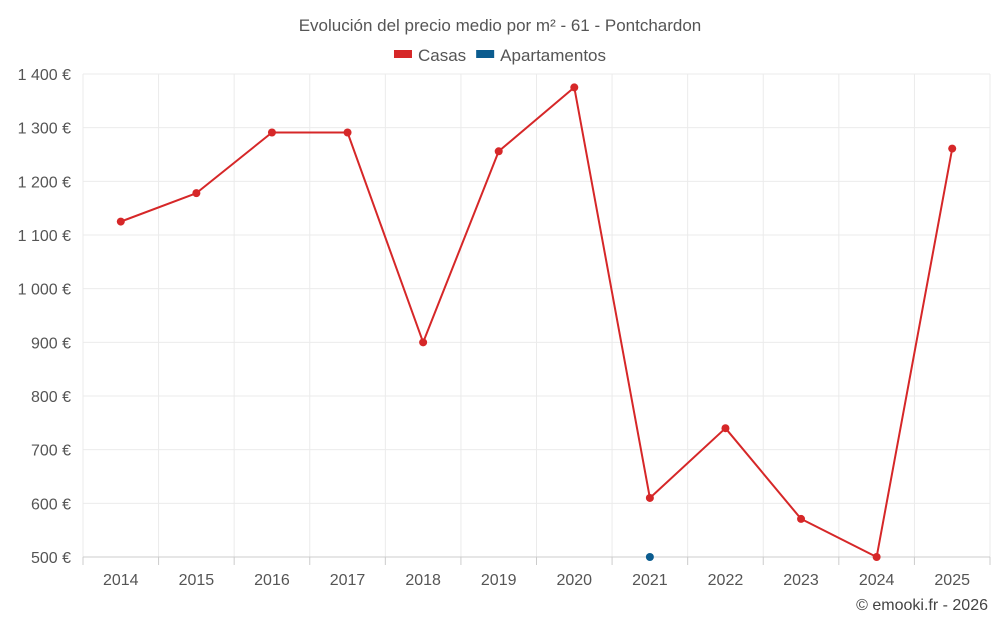  Describe the element at coordinates (801, 580) in the screenshot. I see `x-tick-label: 2023` at that location.